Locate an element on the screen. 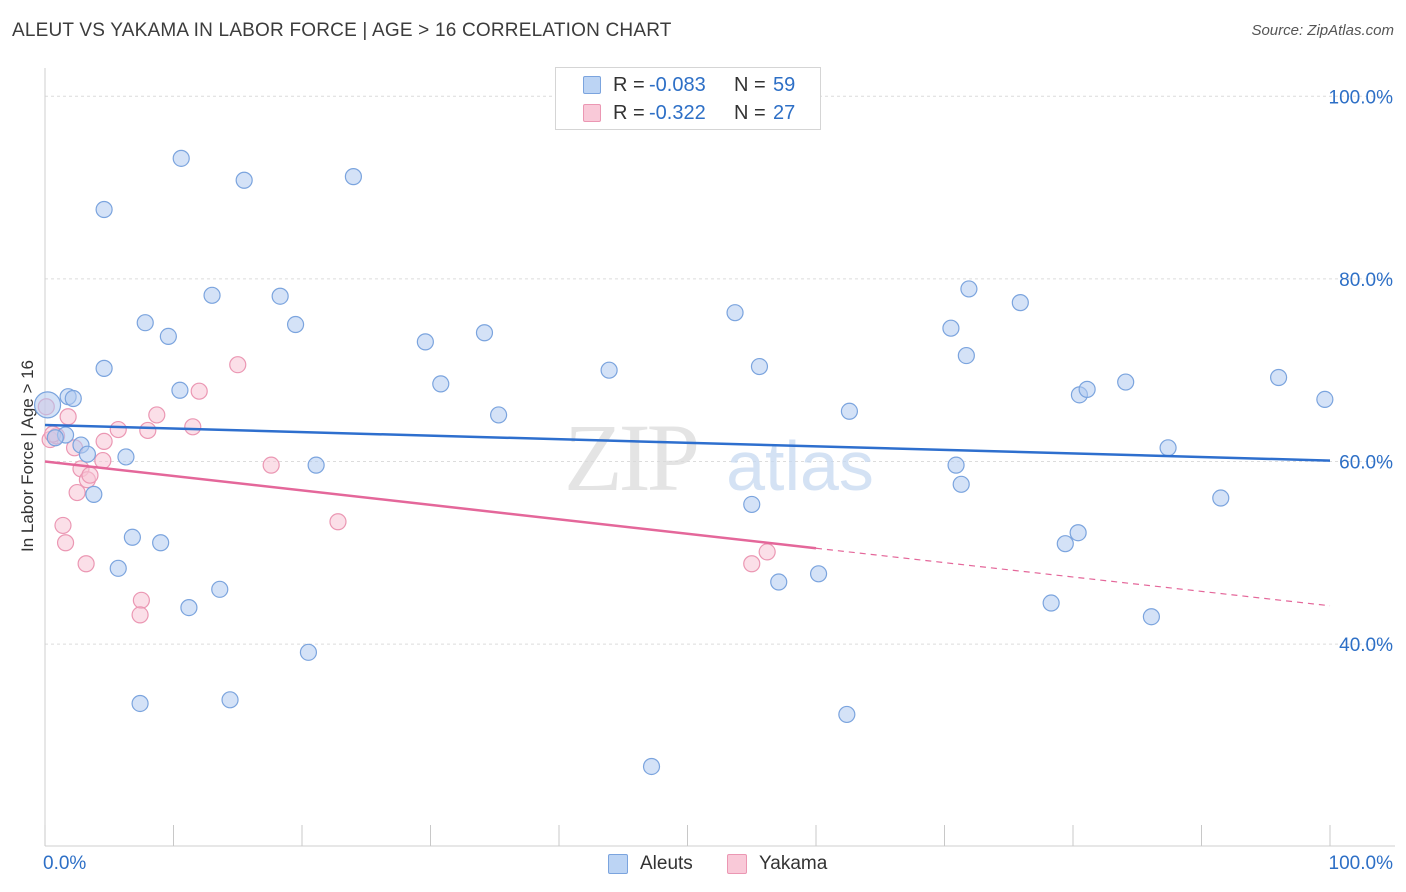  legend-r-value-aleuts: -0.083 is located at coordinates (677, 85).